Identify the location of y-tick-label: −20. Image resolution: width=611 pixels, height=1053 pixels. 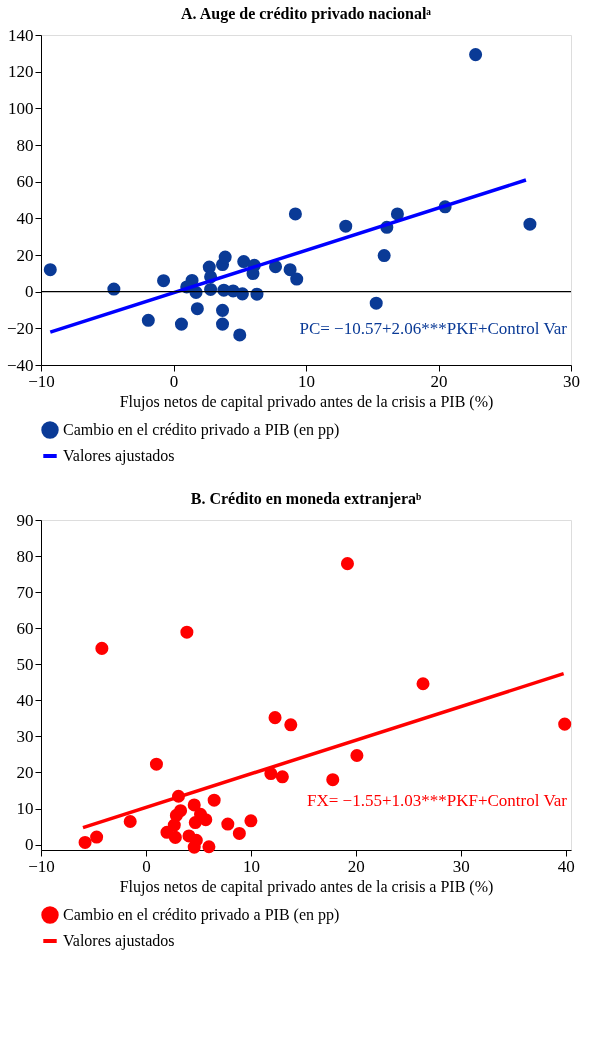
(20, 328).